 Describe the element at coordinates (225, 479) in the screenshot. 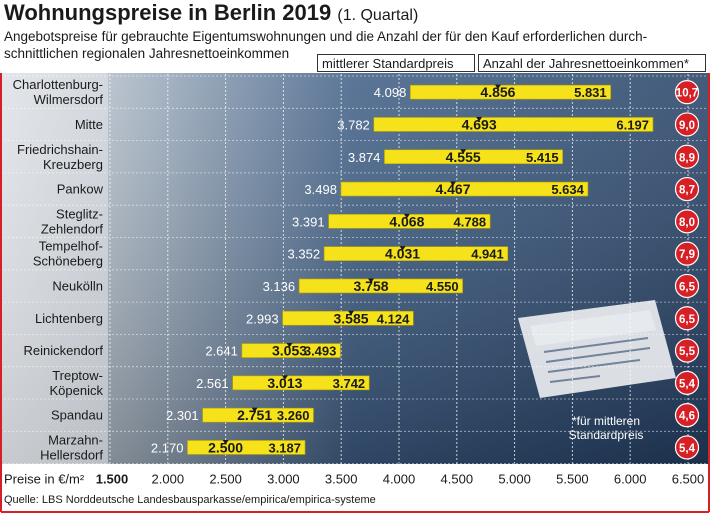

I see `x-tick-label: 2.500` at that location.